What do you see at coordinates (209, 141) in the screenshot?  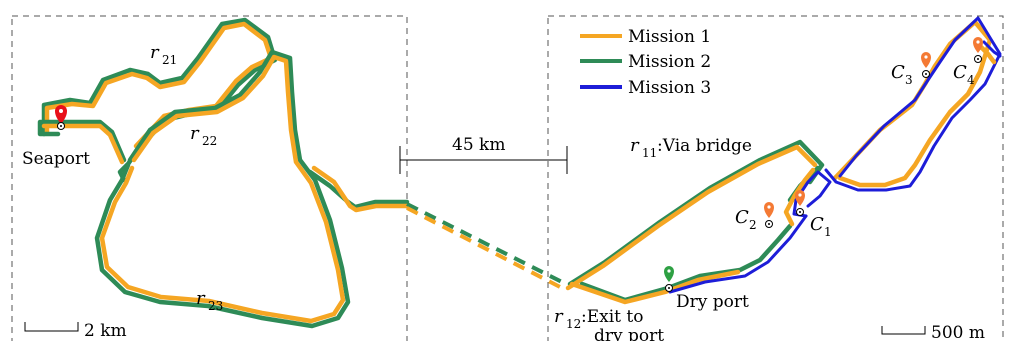 I see `route-label-r22-sub: 22` at bounding box center [209, 141].